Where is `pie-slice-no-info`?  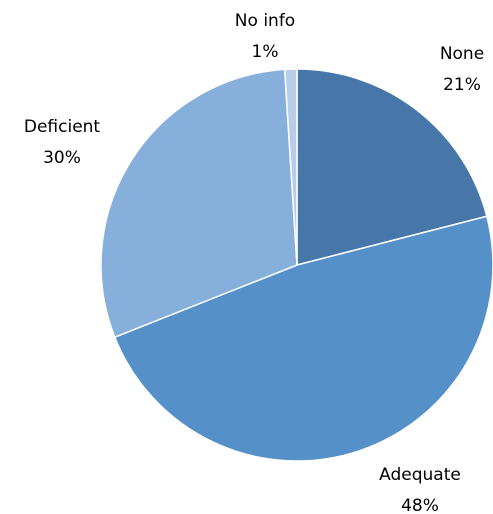
pie-slice-no-info is located at coordinates (290, 167).